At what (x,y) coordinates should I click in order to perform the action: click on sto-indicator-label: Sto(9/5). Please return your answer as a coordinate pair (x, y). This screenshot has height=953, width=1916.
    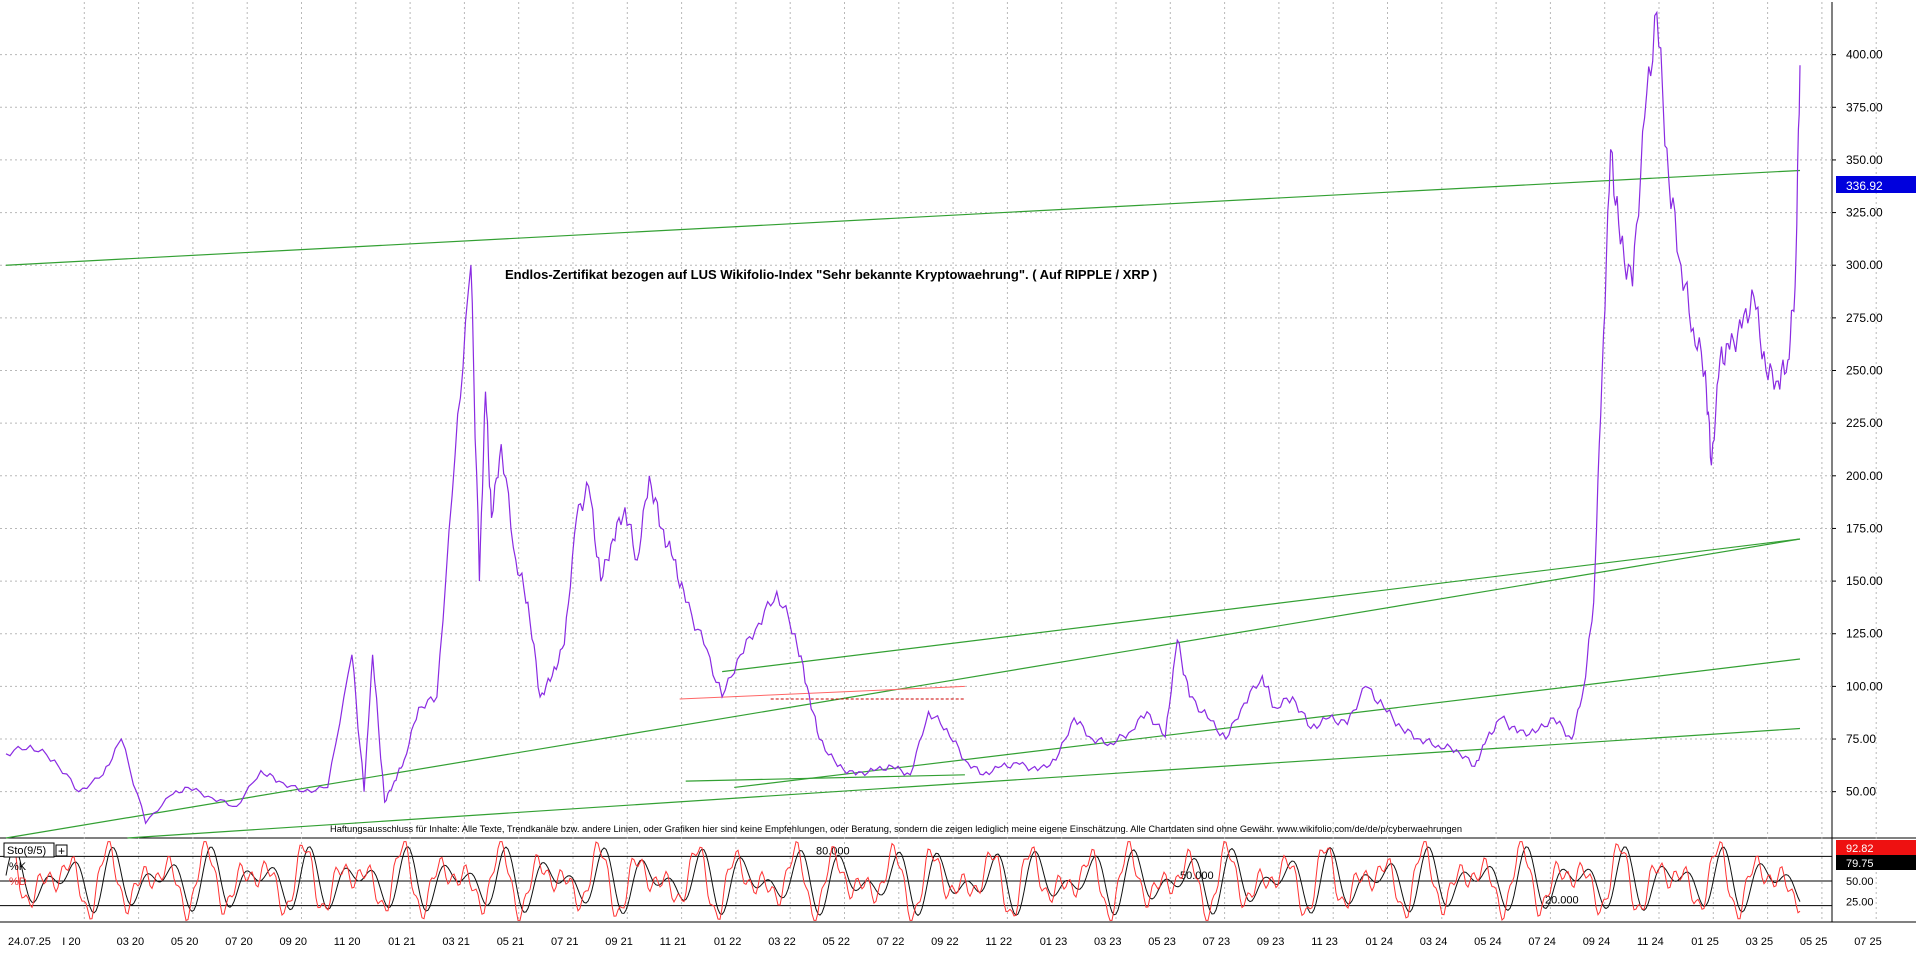
    Looking at the image, I should click on (26, 851).